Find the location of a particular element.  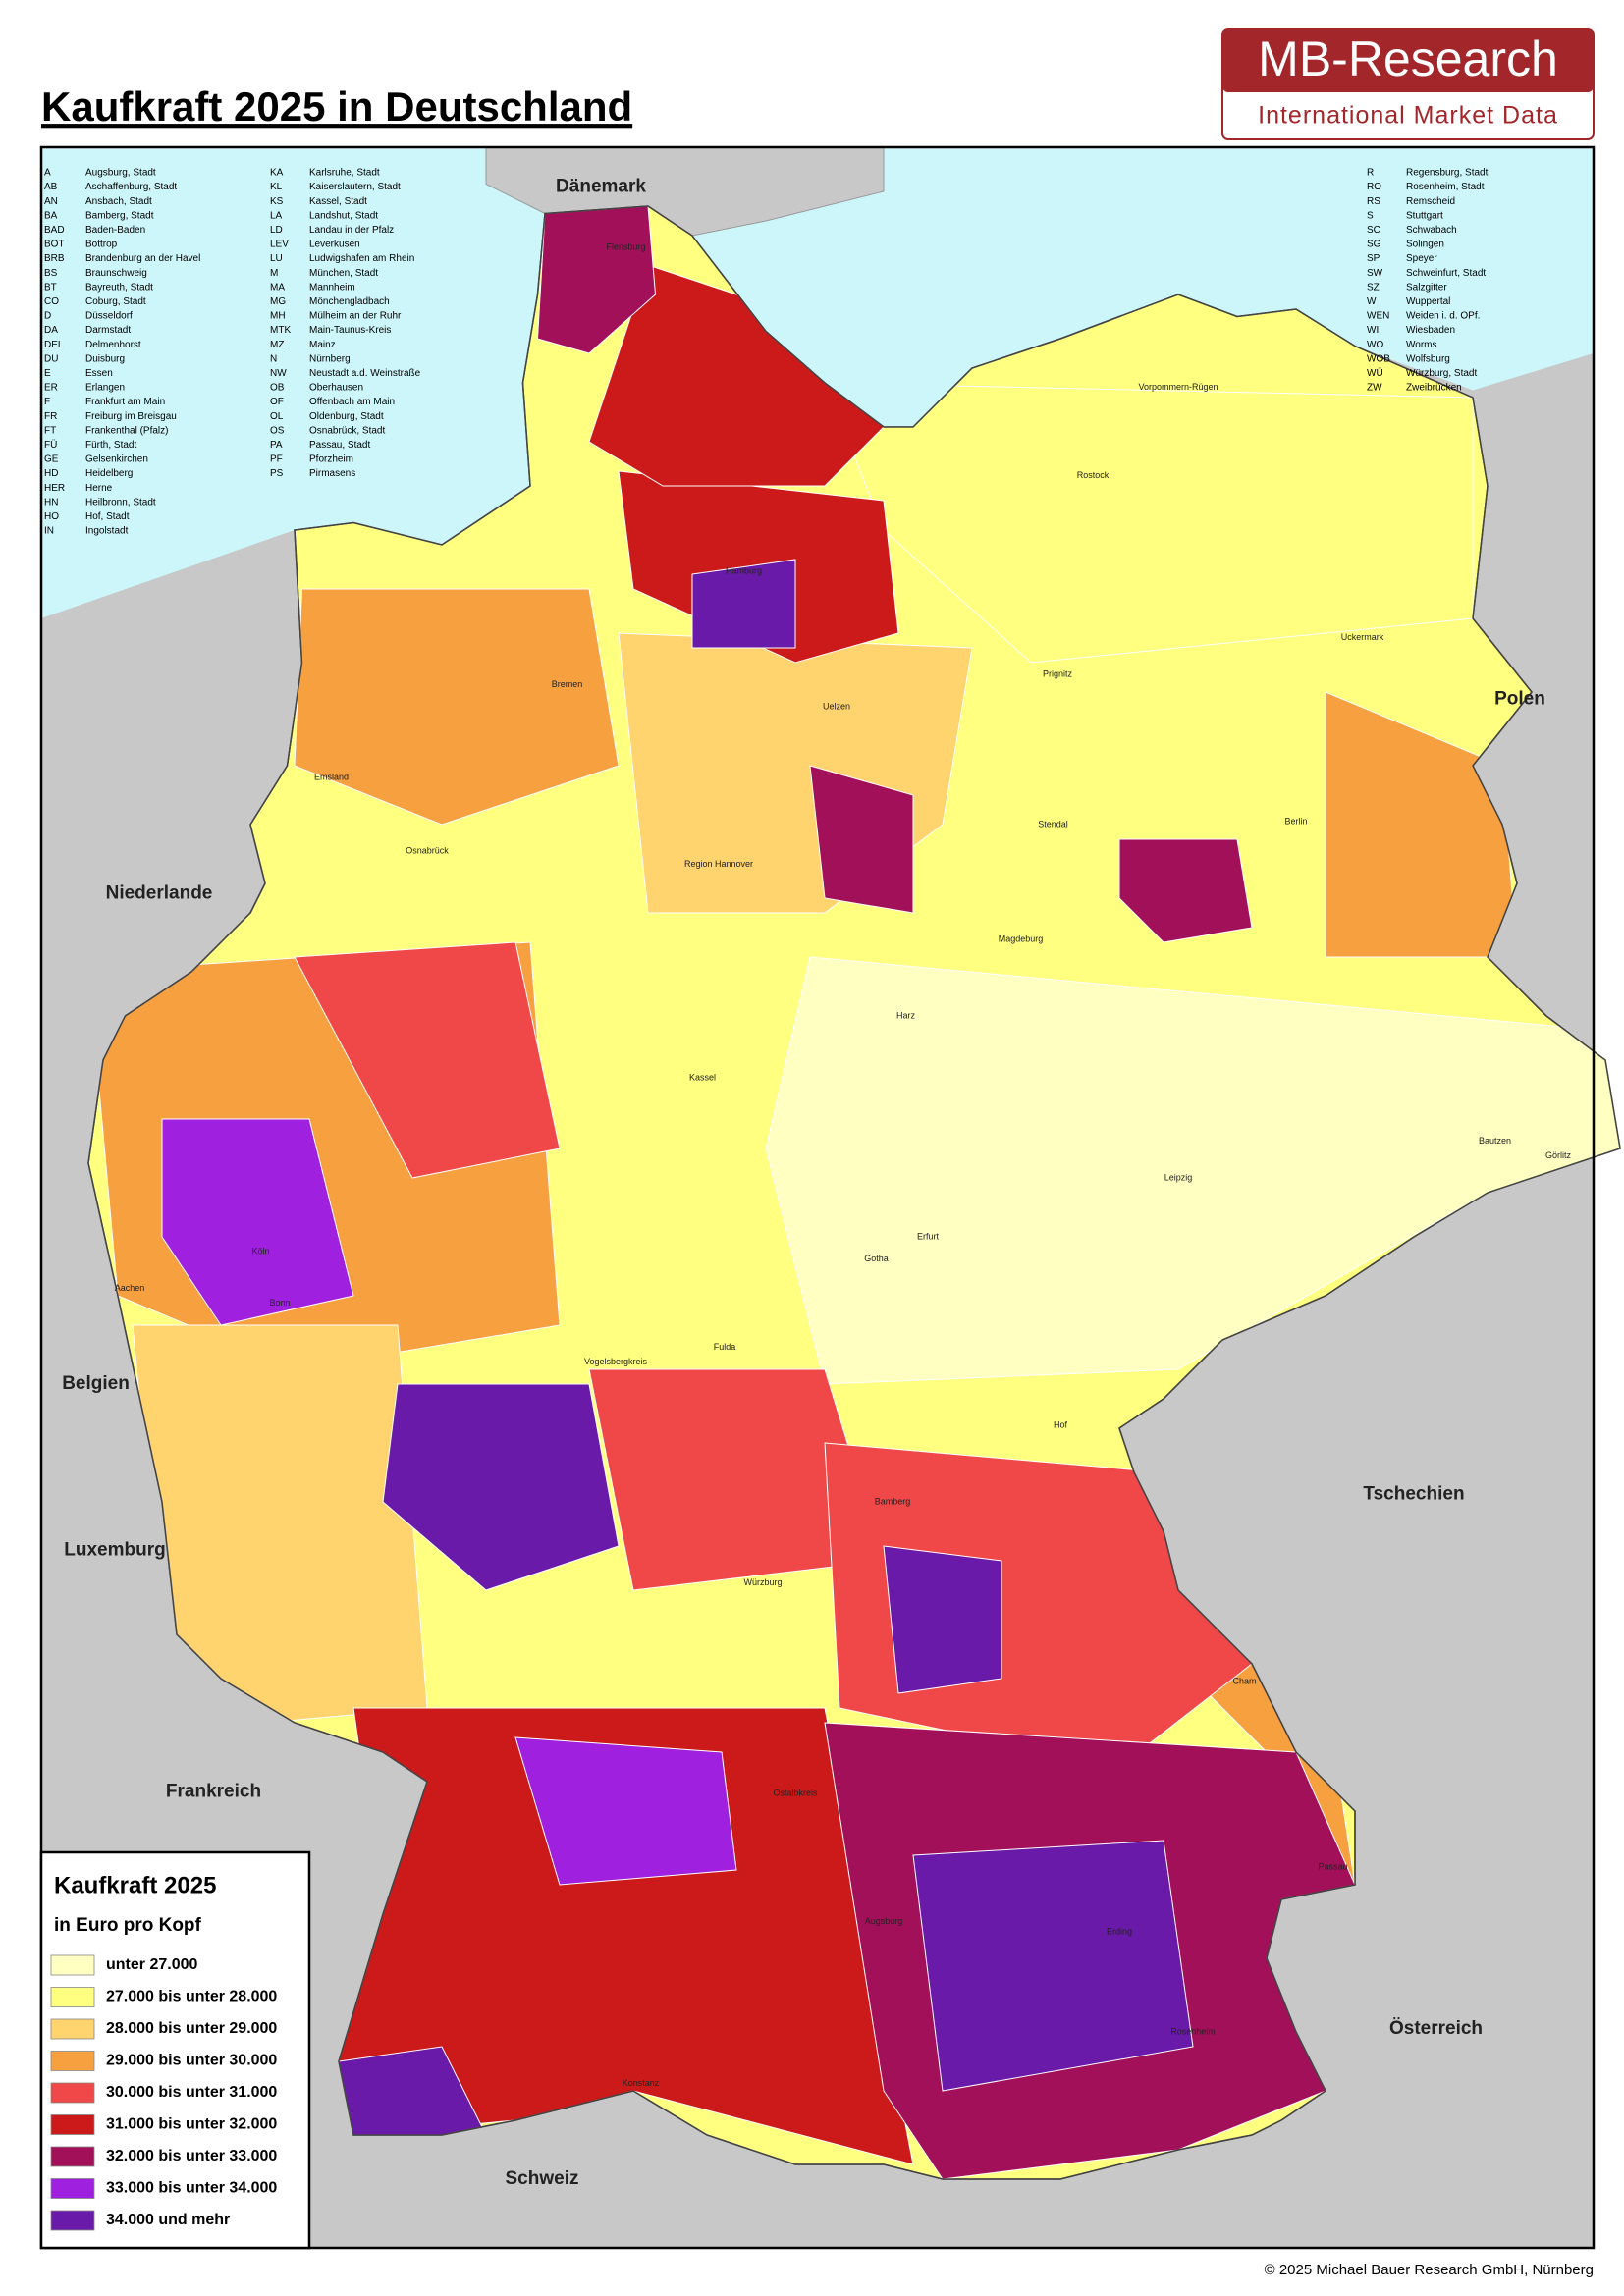

abbreviation-code: SZ is located at coordinates (1373, 287).